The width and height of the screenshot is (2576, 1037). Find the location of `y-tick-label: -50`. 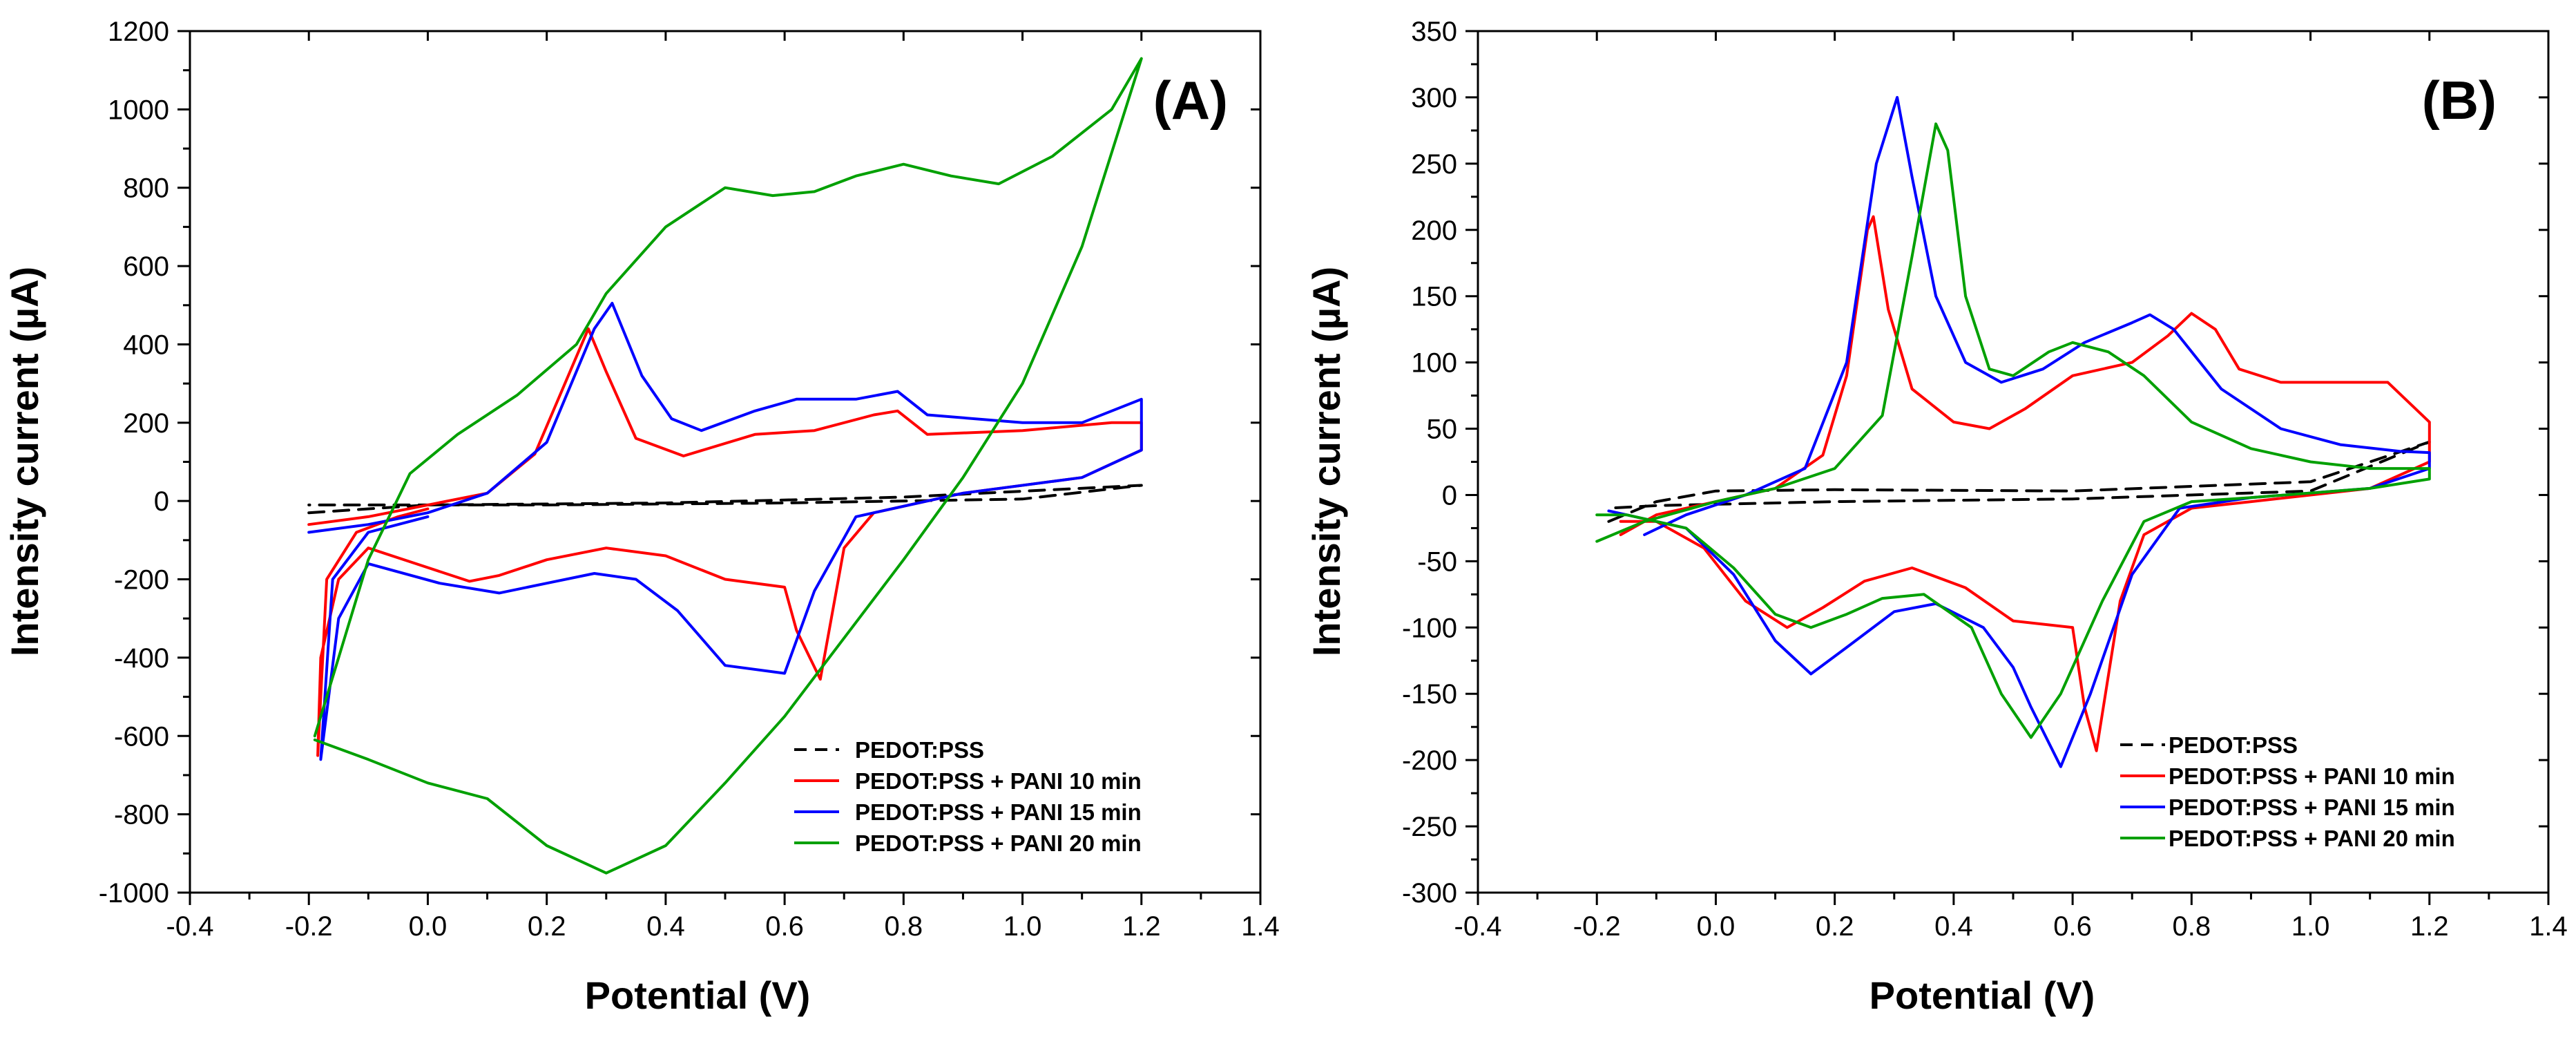

y-tick-label: -50 is located at coordinates (1437, 561).